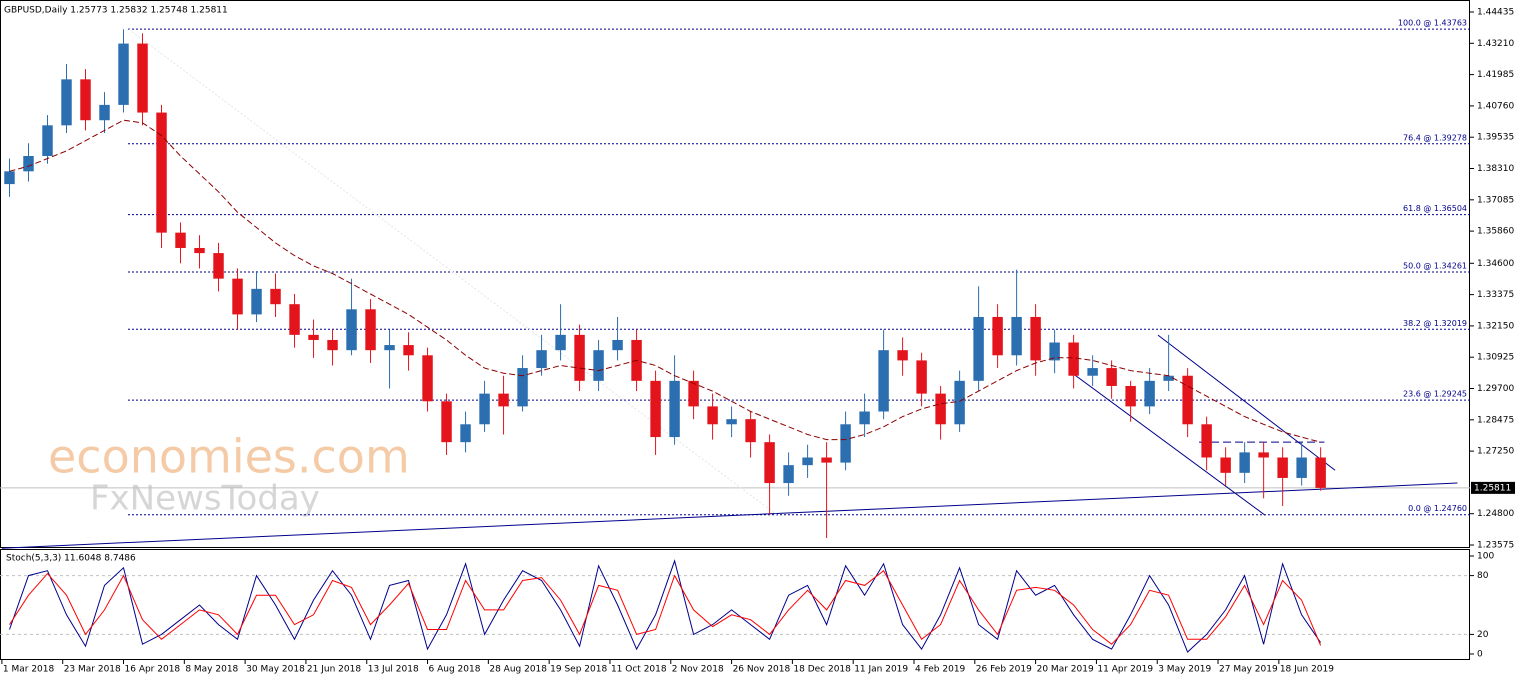 Image resolution: width=1515 pixels, height=680 pixels. I want to click on y-tick-label: 1.23575, so click(1495, 546).